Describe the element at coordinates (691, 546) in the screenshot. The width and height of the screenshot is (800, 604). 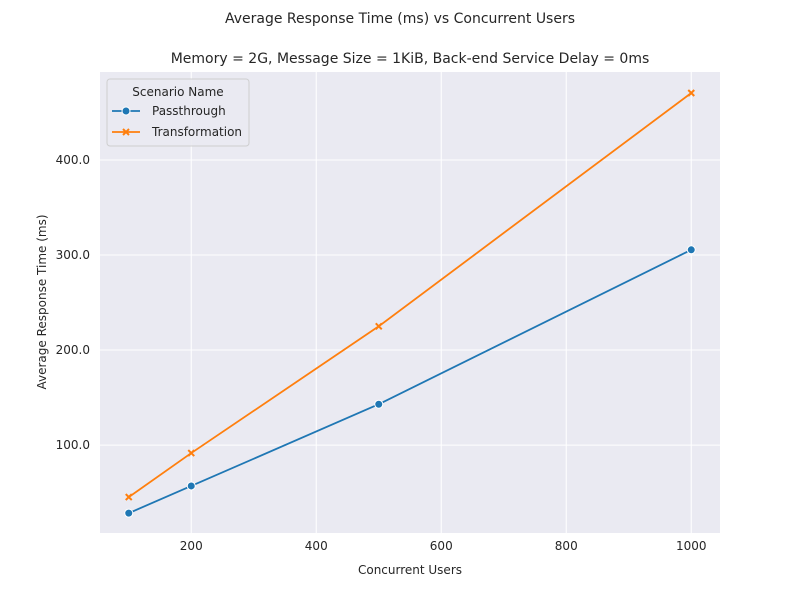
I see `x-tick-label: 1000` at that location.